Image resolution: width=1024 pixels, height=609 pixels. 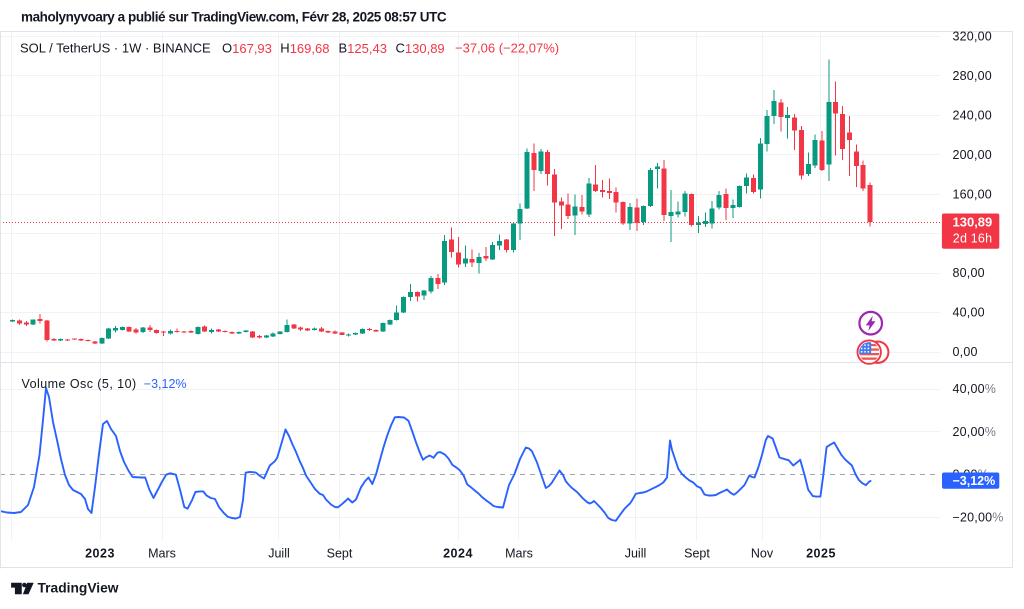 What do you see at coordinates (115, 47) in the screenshot?
I see `svg-text: SOL / TetherUS · 1W · BINANCE` at bounding box center [115, 47].